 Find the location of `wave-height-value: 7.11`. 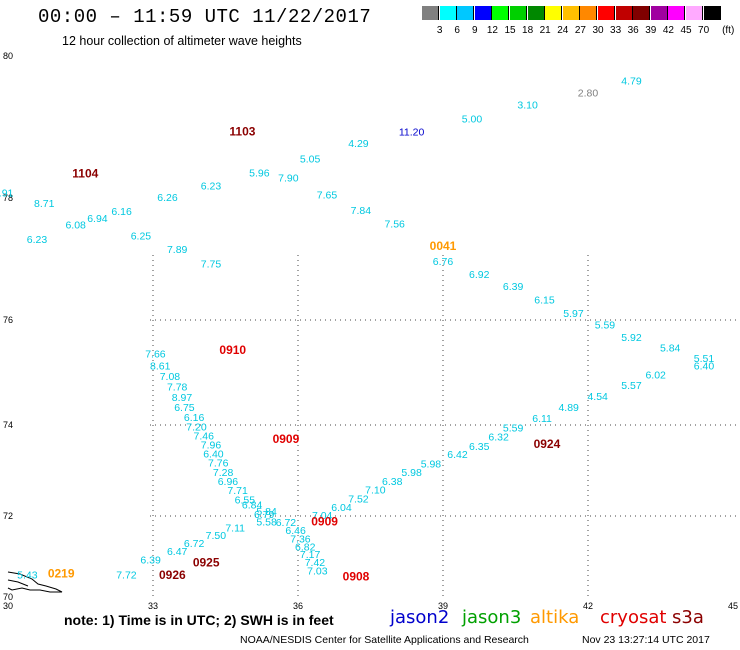

wave-height-value: 7.11 is located at coordinates (235, 528).